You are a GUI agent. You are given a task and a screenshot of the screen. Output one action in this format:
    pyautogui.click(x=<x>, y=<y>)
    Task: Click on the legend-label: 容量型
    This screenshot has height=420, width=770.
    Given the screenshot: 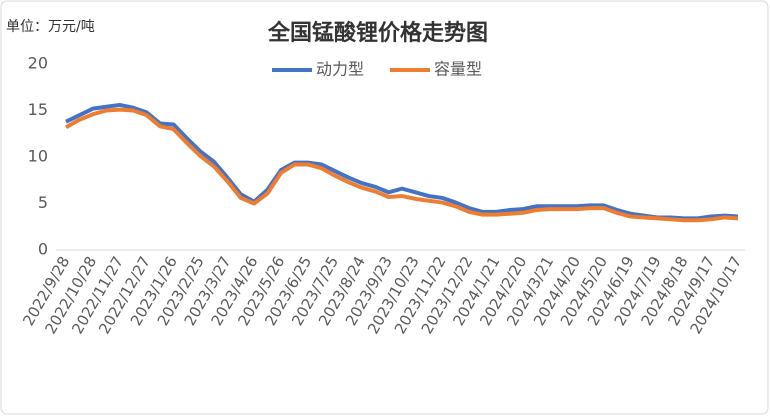 What is the action you would take?
    pyautogui.click(x=458, y=69)
    